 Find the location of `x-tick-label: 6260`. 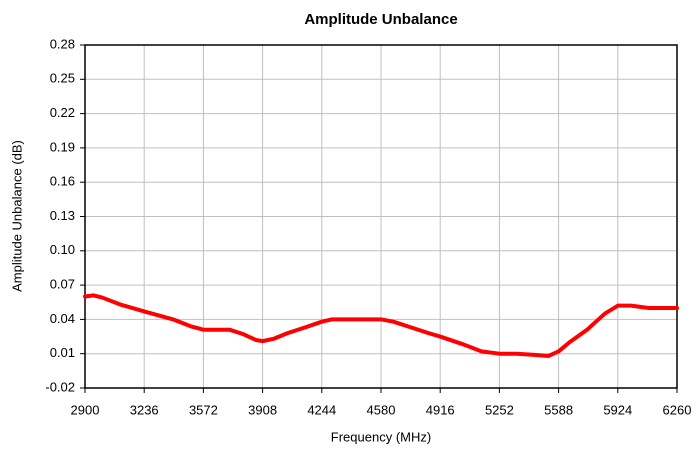

x-tick-label: 6260 is located at coordinates (677, 409).